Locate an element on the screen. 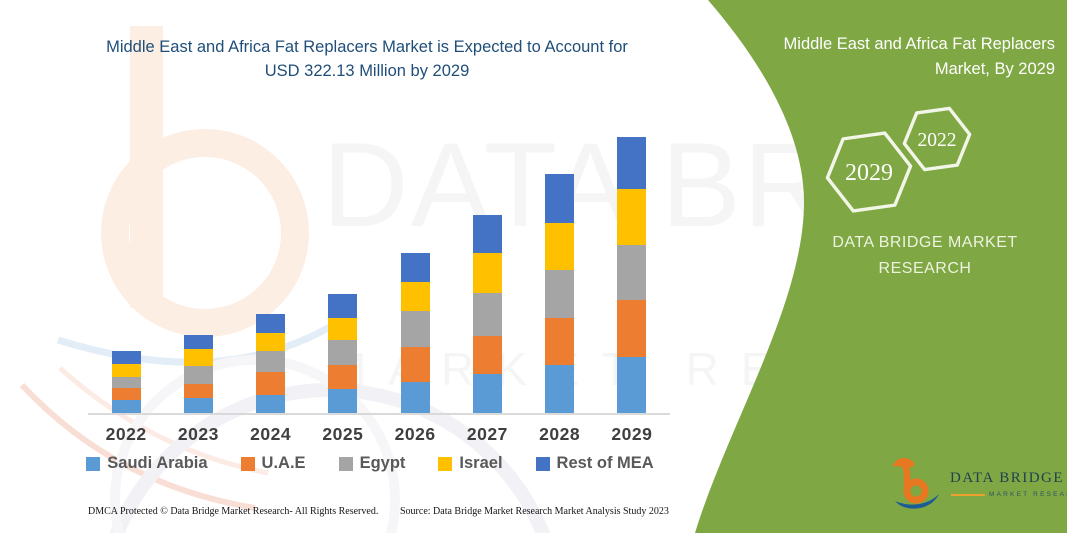  chart-legend: Saudi Arabia U.A.E Egypt Israel Rest of MEA is located at coordinates (370, 463).